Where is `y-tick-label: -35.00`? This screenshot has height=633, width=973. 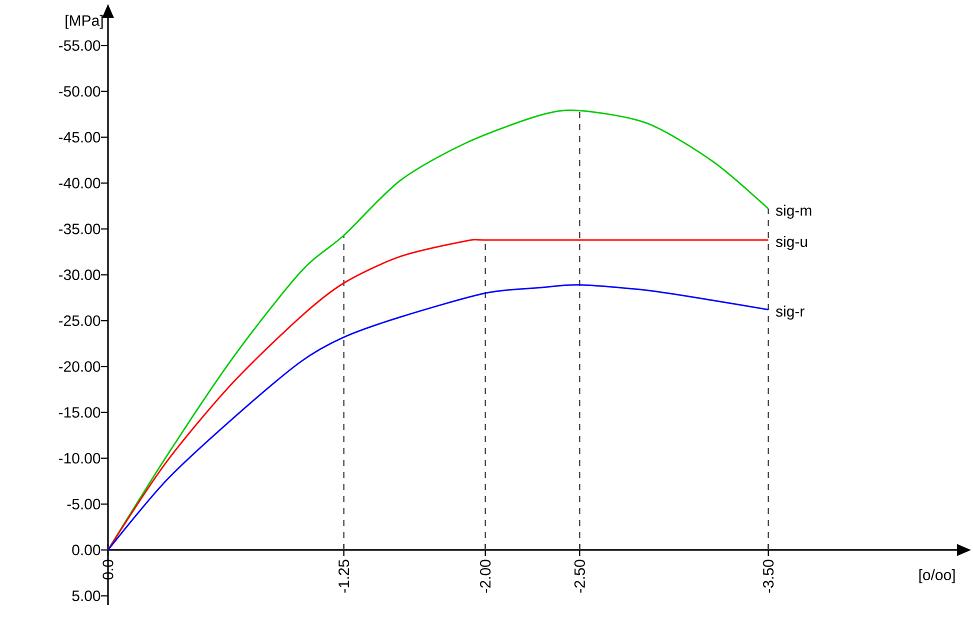 y-tick-label: -35.00 is located at coordinates (79, 229).